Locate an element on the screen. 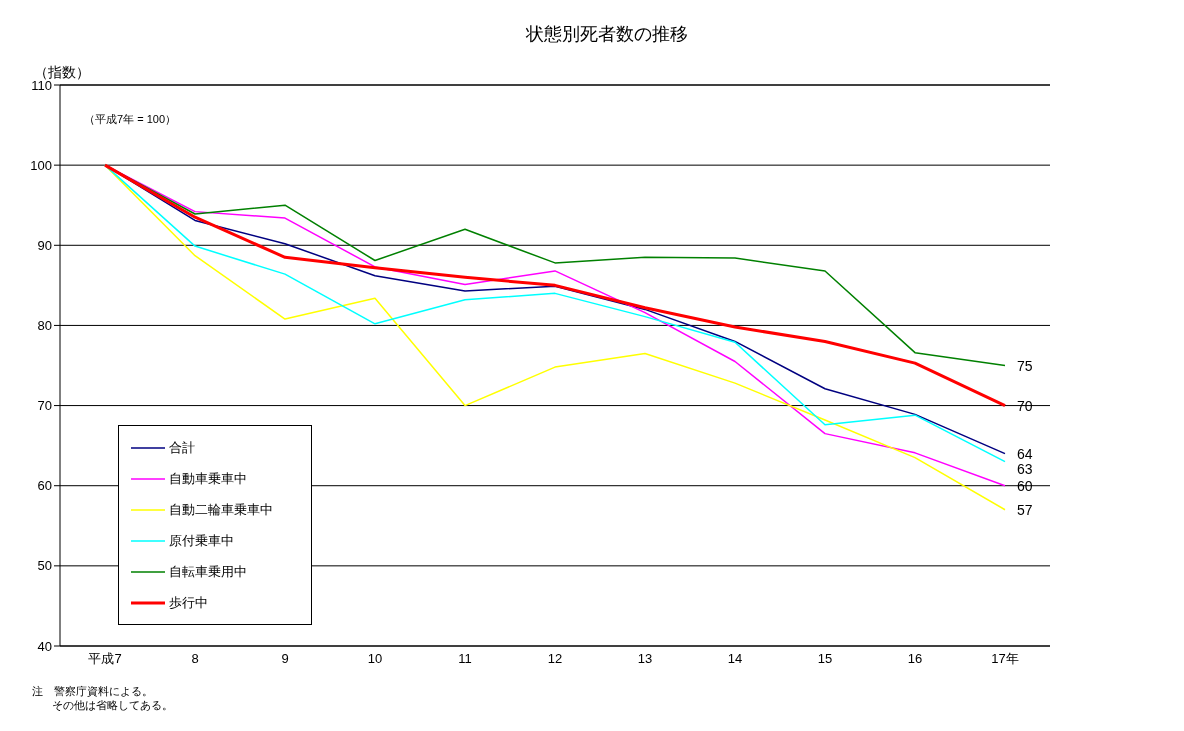  x-tick-label: 8 is located at coordinates (195, 659).